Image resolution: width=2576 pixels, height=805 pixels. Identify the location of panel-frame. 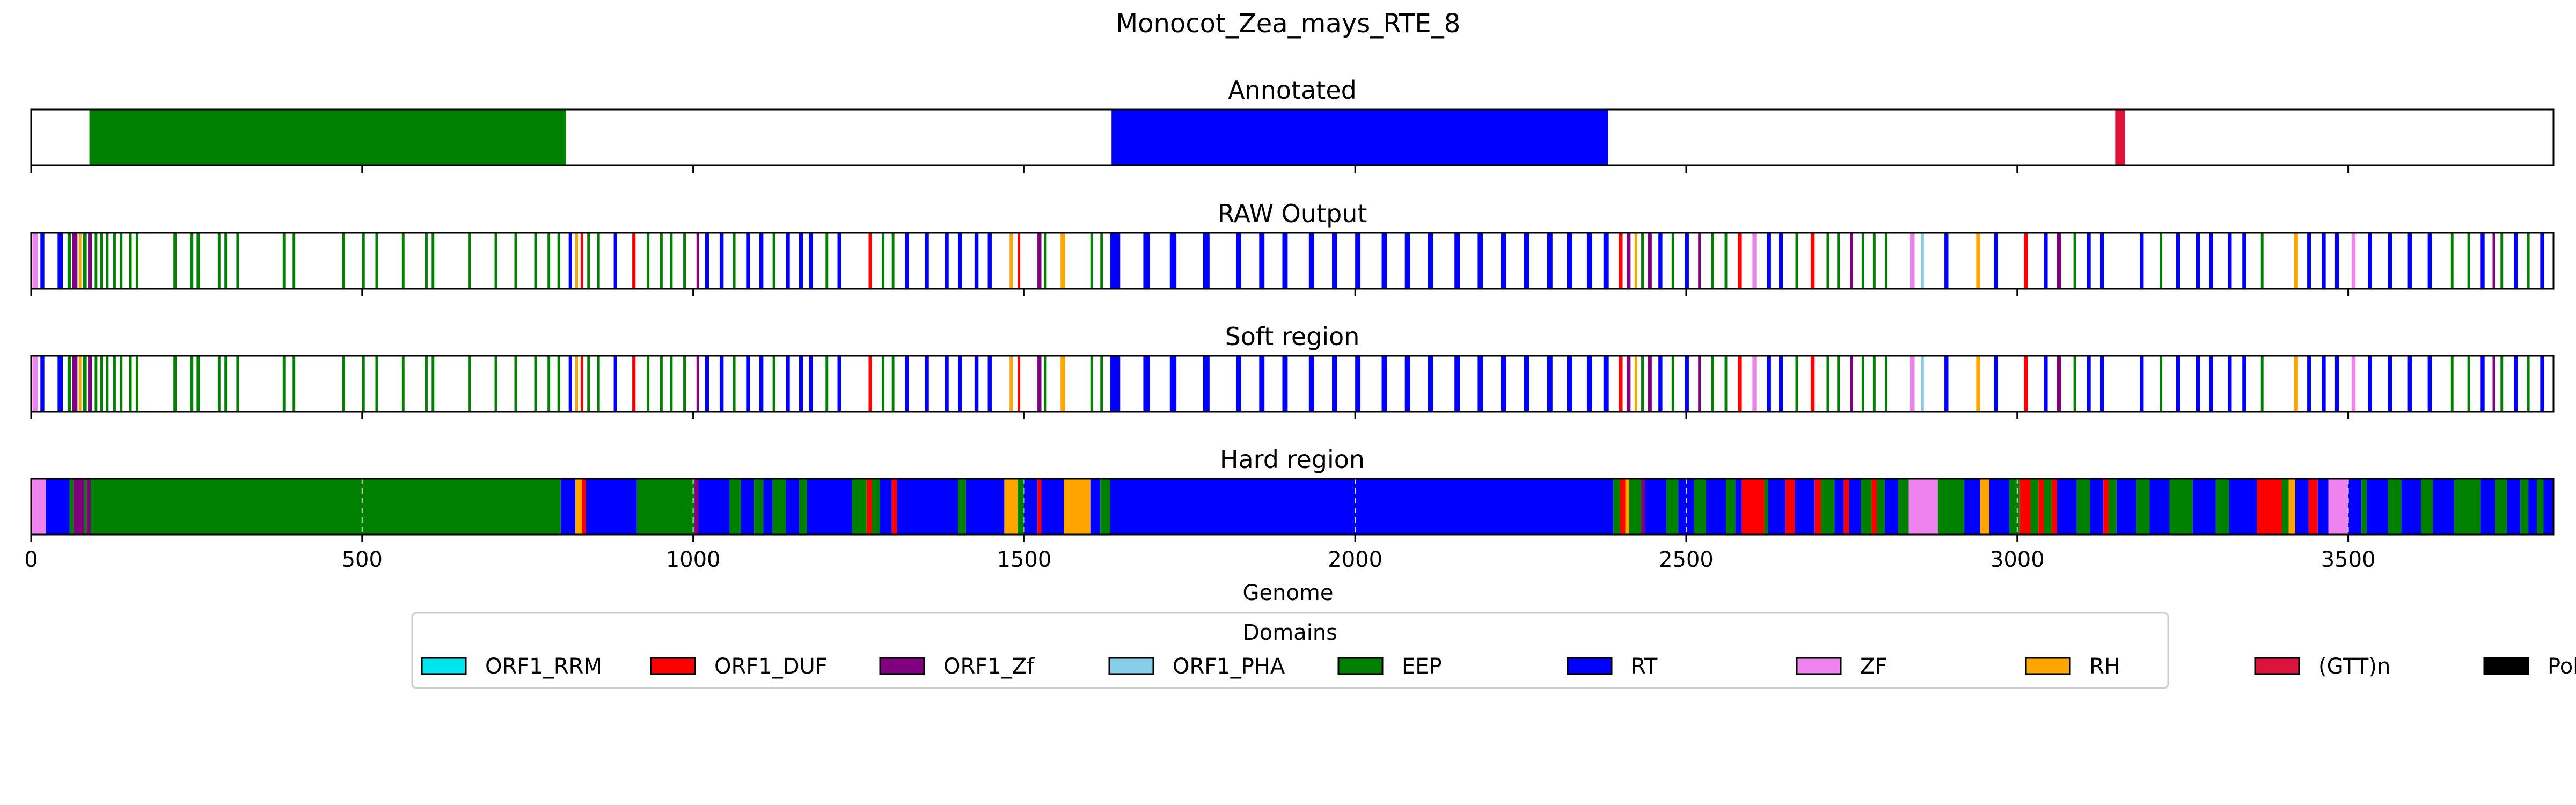
(1292, 384).